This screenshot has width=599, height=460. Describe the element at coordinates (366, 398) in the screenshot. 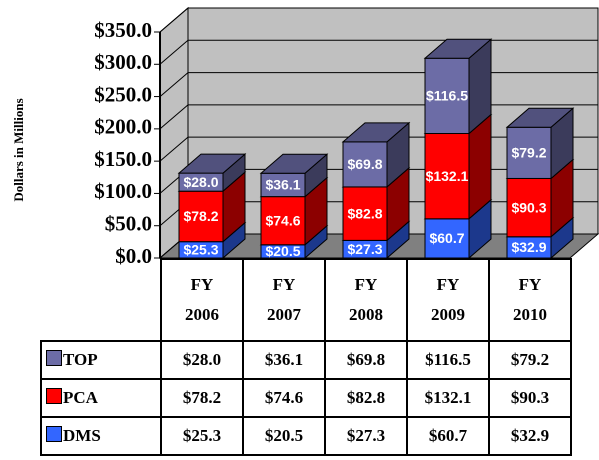

I see `table-cell: $82.8` at that location.